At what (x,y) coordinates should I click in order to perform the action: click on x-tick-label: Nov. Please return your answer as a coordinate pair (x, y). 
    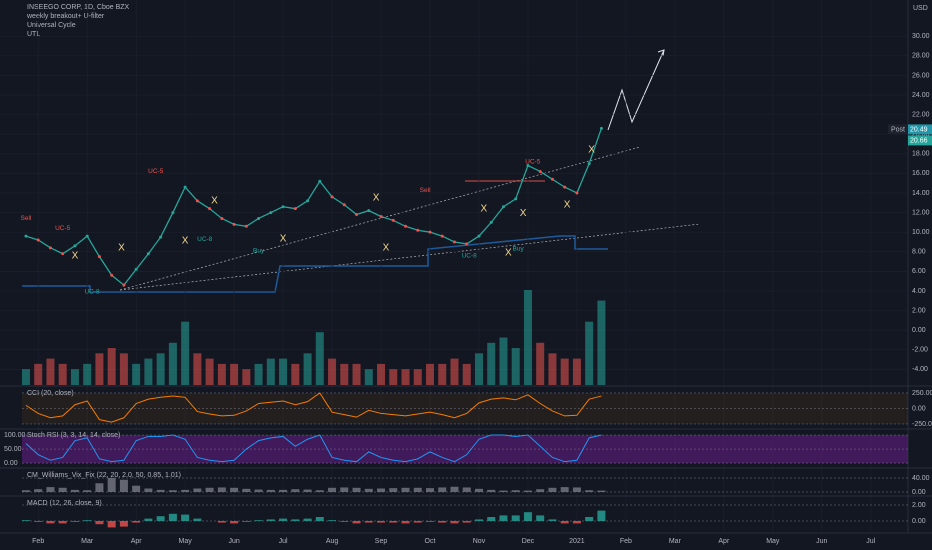
    Looking at the image, I should click on (479, 541).